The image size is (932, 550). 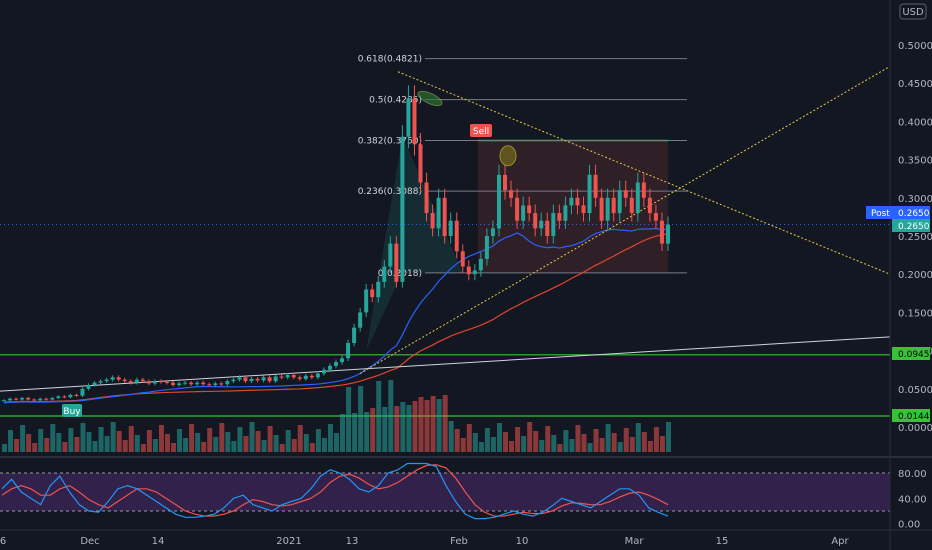 What do you see at coordinates (335, 490) in the screenshot?
I see `oscillator-d-line` at bounding box center [335, 490].